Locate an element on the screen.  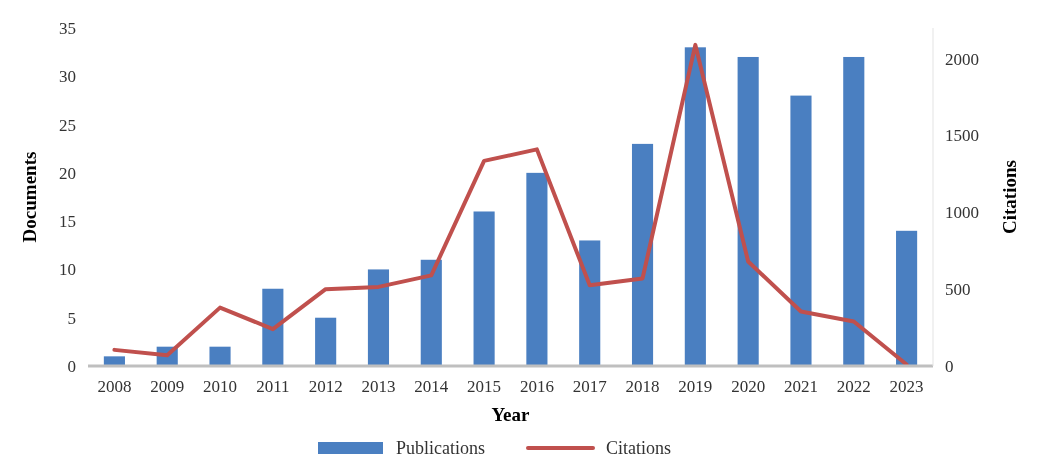
x-tick-label: 2008 is located at coordinates (114, 386).